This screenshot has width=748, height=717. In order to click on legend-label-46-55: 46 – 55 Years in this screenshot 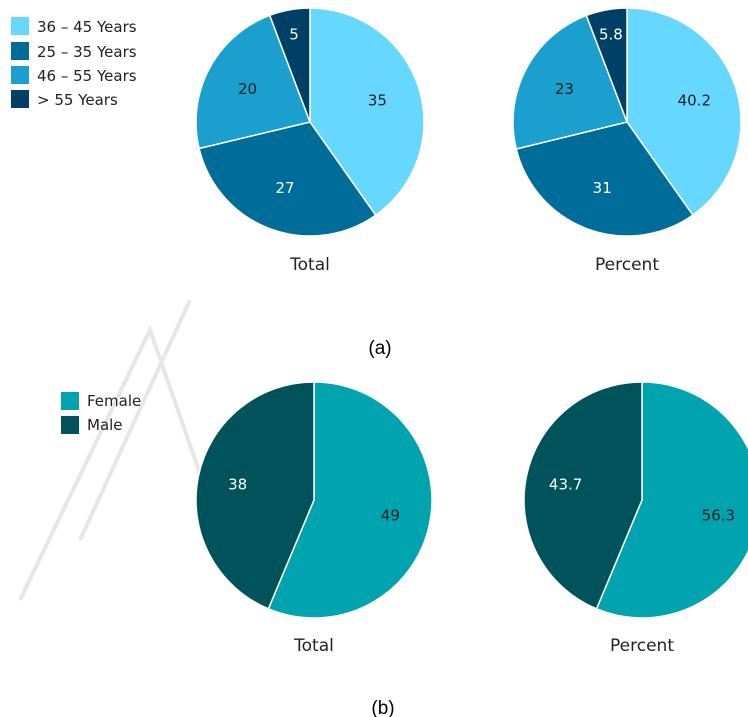, I will do `click(87, 76)`.